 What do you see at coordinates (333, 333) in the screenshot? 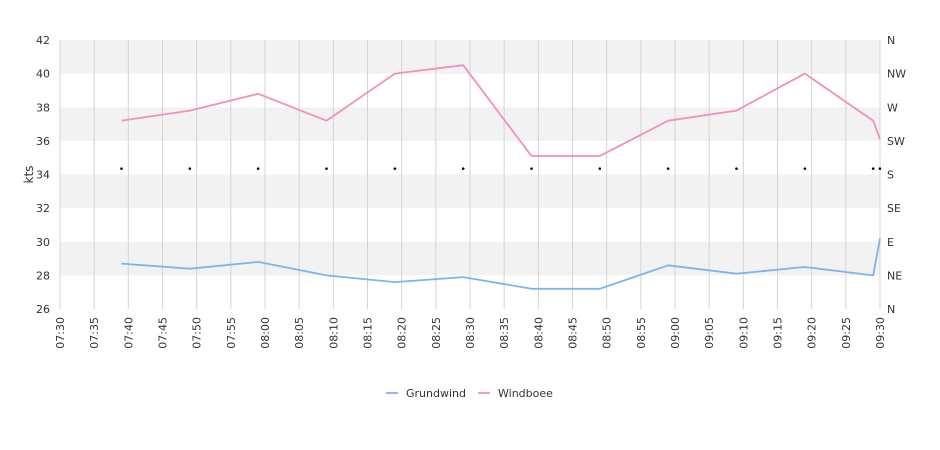
I see `x-tick-label: 08:10` at bounding box center [333, 333].